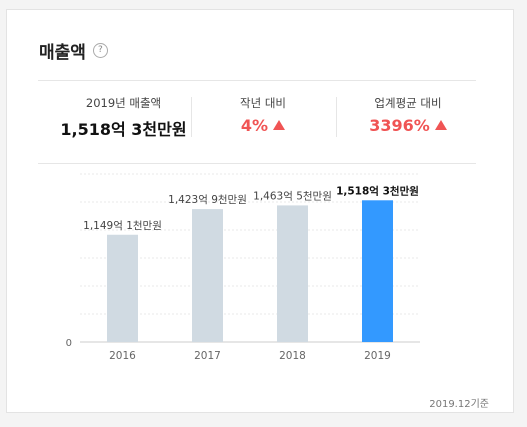 The height and width of the screenshot is (427, 527). Describe the element at coordinates (122, 288) in the screenshot. I see `bar-2016` at that location.